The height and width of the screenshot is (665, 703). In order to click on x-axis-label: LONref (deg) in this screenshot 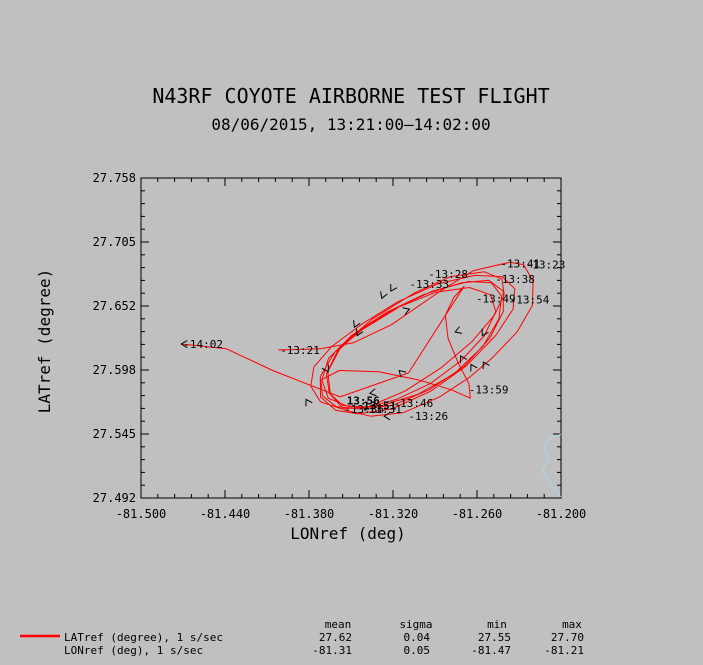, I will do `click(348, 533)`.